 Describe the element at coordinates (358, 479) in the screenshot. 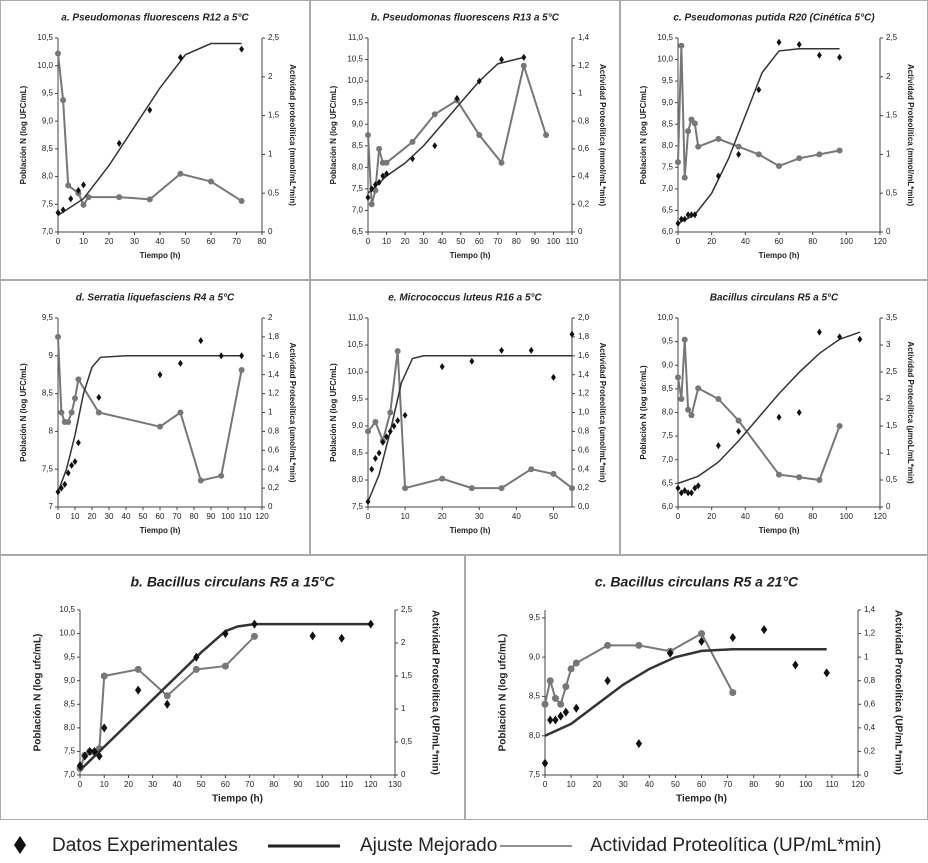

I see `y-tick-label: 8,0` at that location.